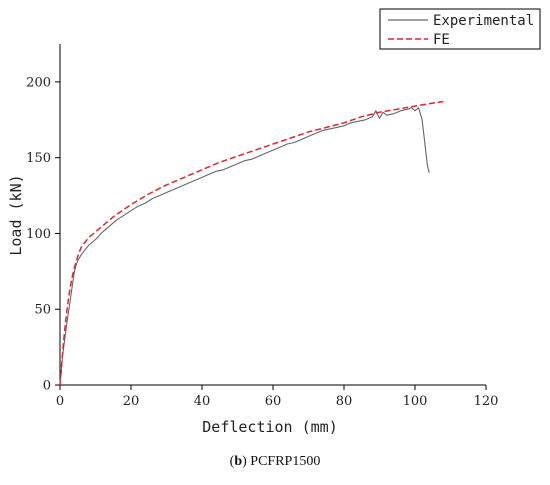  I want to click on y-ticks: 0 50 100 150 200, so click(43, 234).